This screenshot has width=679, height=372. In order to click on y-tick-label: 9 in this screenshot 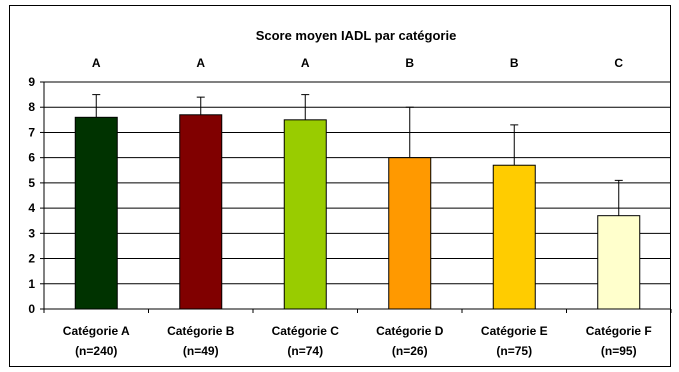, I will do `click(31, 82)`.